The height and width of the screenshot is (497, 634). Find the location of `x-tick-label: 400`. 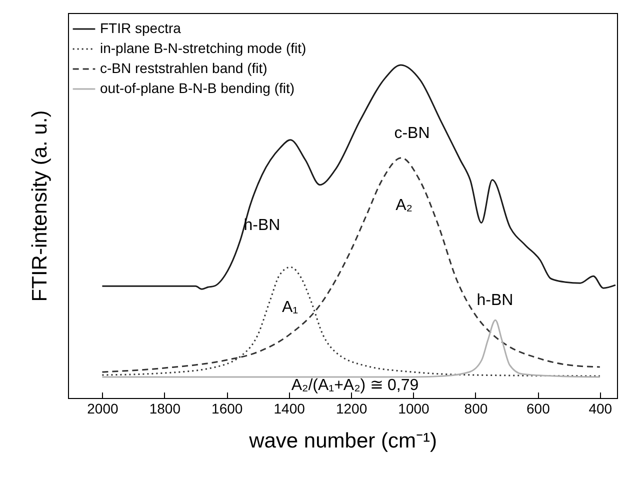

x-tick-label: 400 is located at coordinates (600, 408).